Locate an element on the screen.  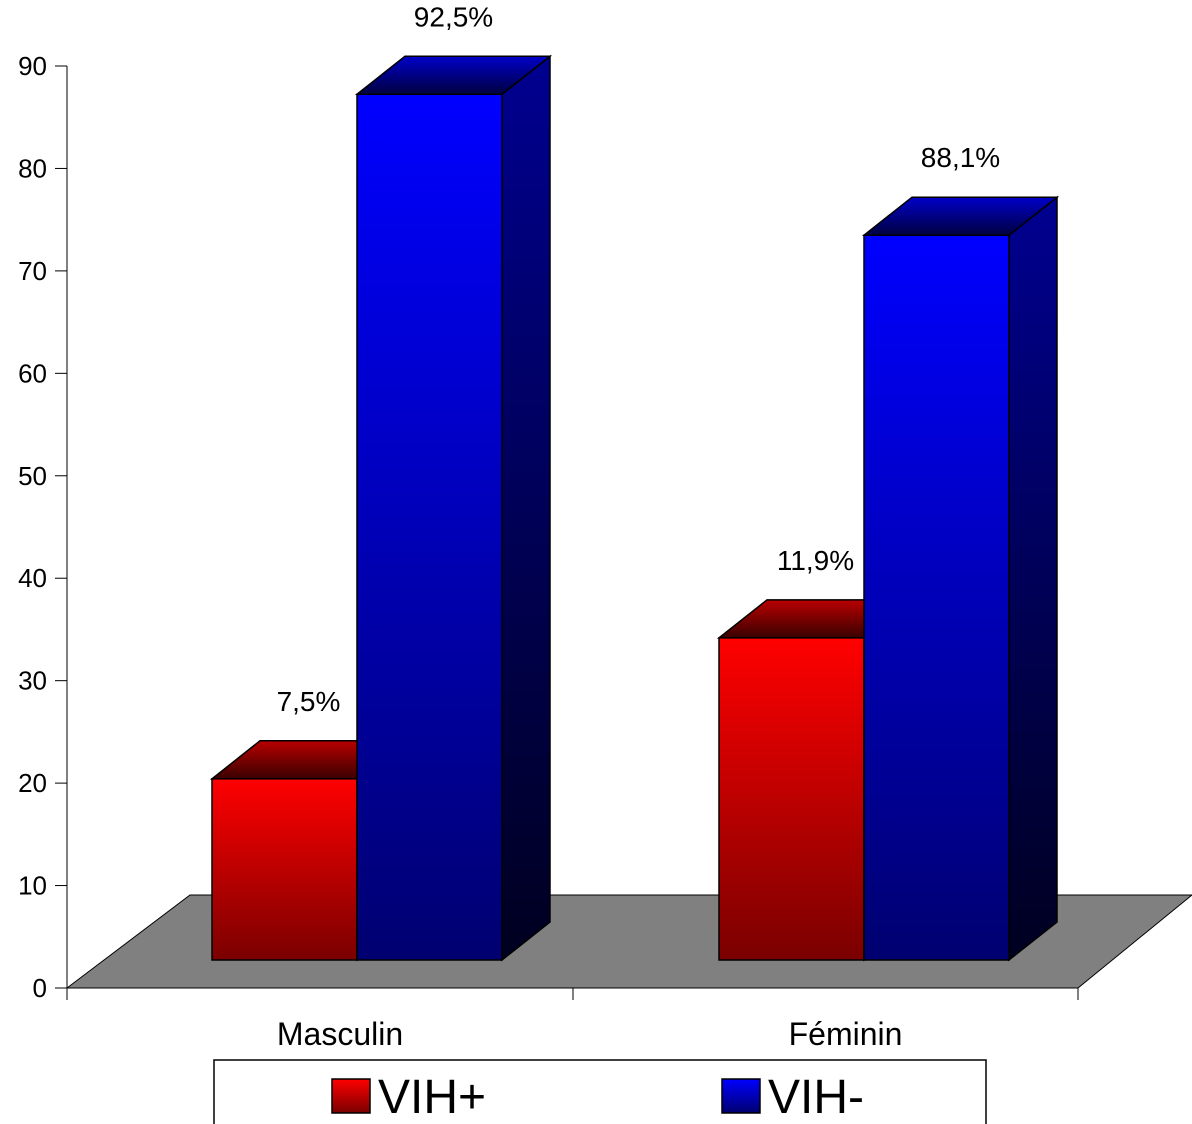
data-label: 7,5% is located at coordinates (309, 701).